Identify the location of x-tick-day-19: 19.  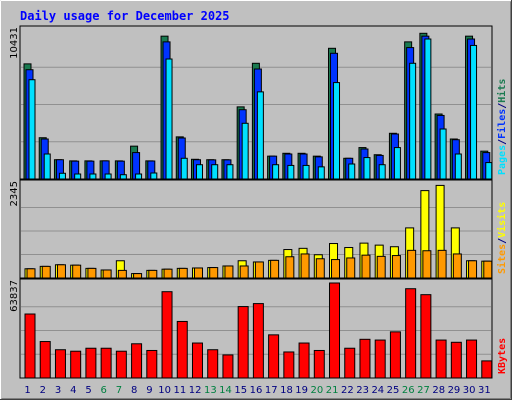
(301, 390).